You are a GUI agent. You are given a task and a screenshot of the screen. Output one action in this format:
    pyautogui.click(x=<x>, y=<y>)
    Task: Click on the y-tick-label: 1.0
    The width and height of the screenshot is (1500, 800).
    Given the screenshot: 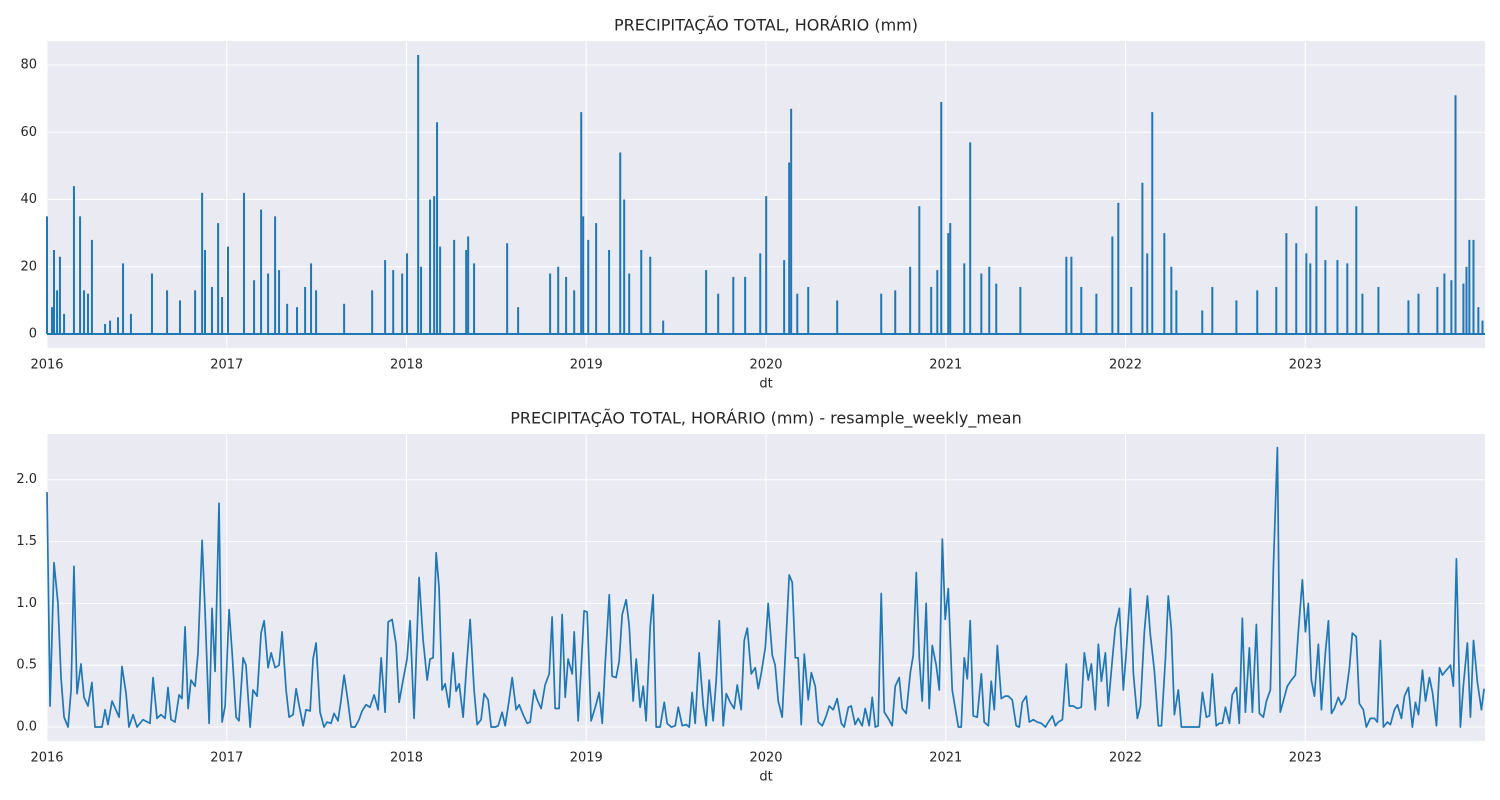 What is the action you would take?
    pyautogui.click(x=26, y=603)
    